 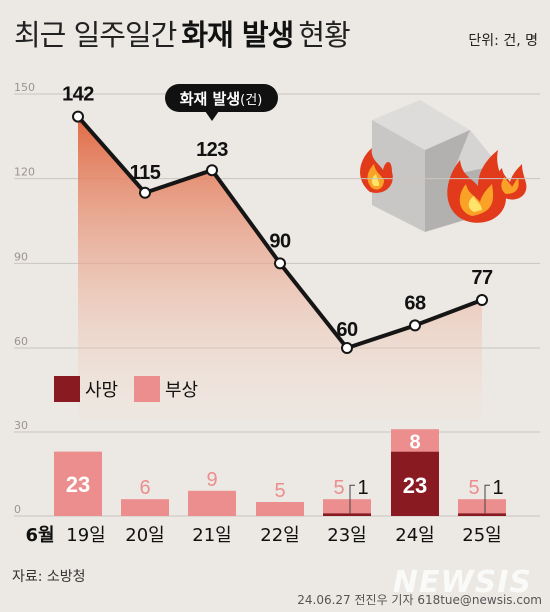 I want to click on bar-value-label: 8, so click(x=414, y=442).